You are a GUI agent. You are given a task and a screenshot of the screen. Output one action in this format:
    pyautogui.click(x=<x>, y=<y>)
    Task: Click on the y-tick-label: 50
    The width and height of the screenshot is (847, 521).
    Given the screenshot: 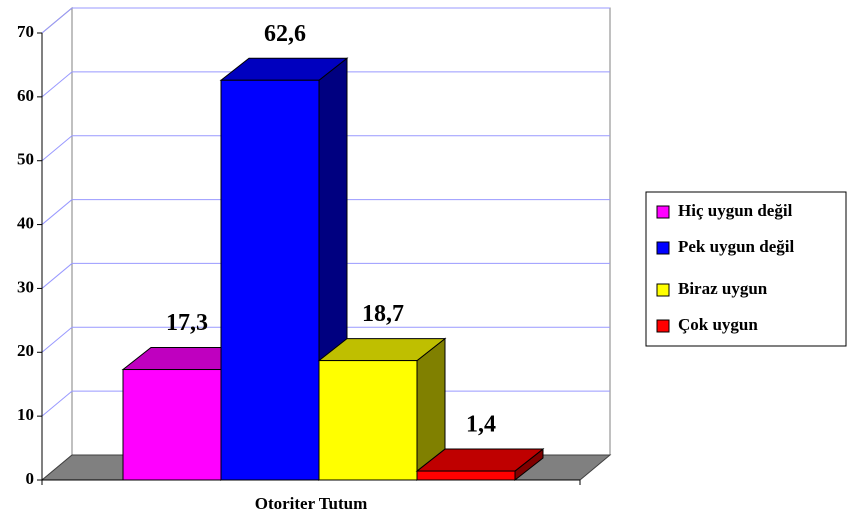 What is the action you would take?
    pyautogui.click(x=25, y=159)
    